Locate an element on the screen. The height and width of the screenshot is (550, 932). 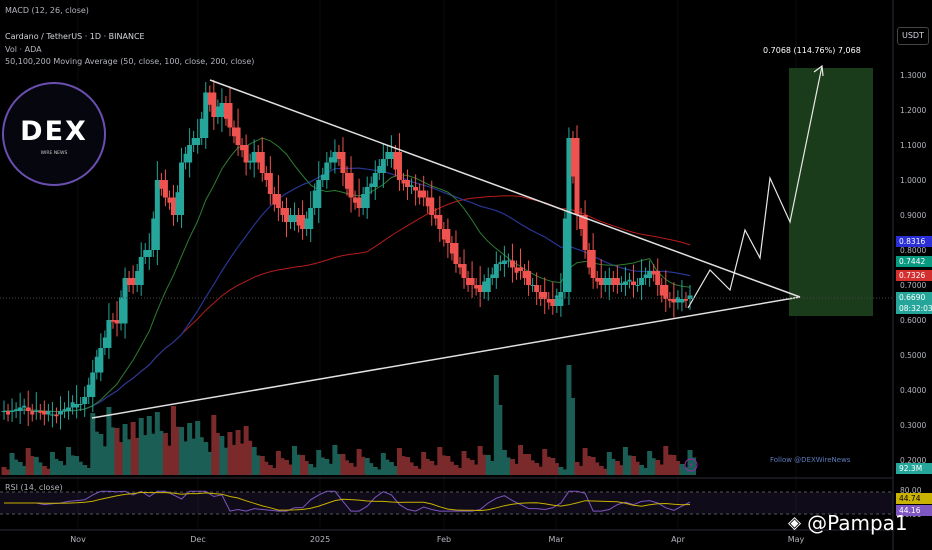
currency-button: USDT is located at coordinates (913, 36).